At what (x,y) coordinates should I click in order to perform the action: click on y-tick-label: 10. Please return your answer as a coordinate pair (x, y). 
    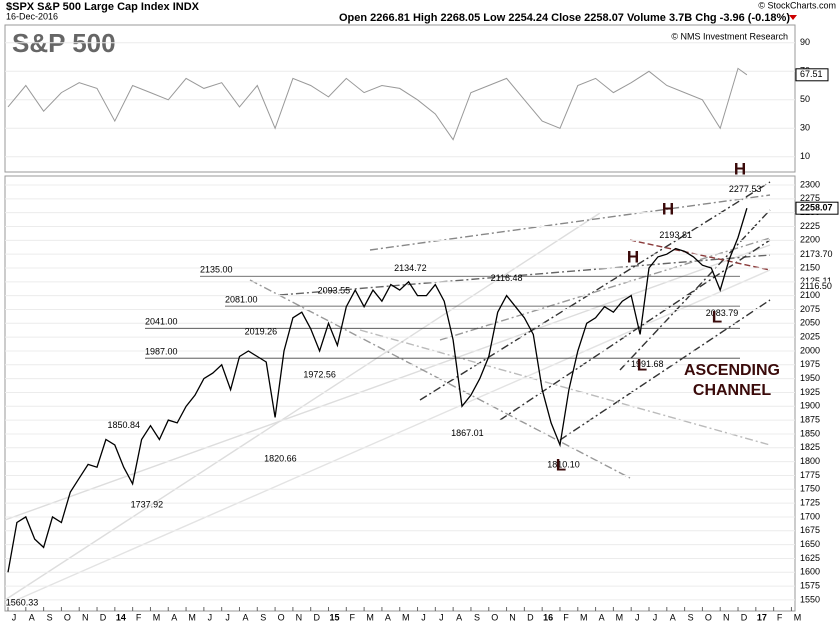
    Looking at the image, I should click on (805, 156).